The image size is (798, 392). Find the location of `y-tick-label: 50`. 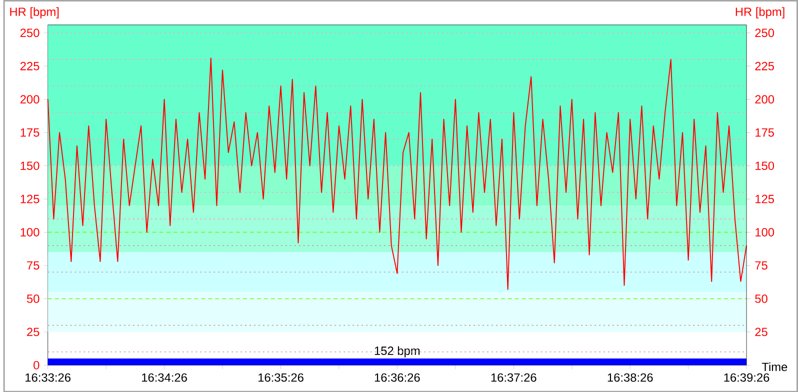

y-tick-label: 50 is located at coordinates (33, 298).